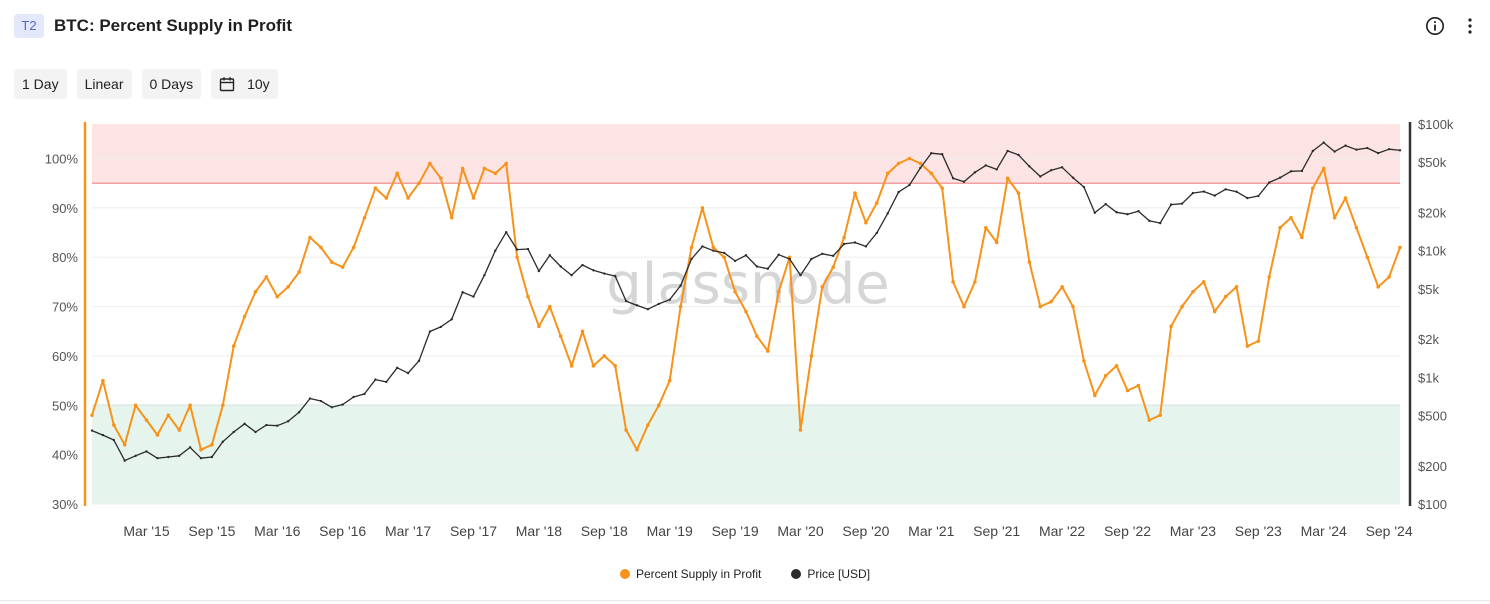 Image resolution: width=1490 pixels, height=604 pixels. I want to click on info-circle-icon, so click(1435, 26).